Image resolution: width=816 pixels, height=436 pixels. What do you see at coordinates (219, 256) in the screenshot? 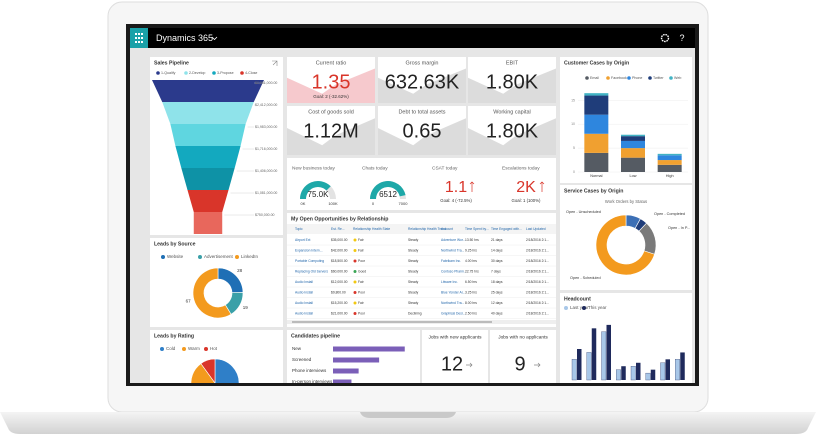
I see `legend-label: Advertisement` at bounding box center [219, 256].